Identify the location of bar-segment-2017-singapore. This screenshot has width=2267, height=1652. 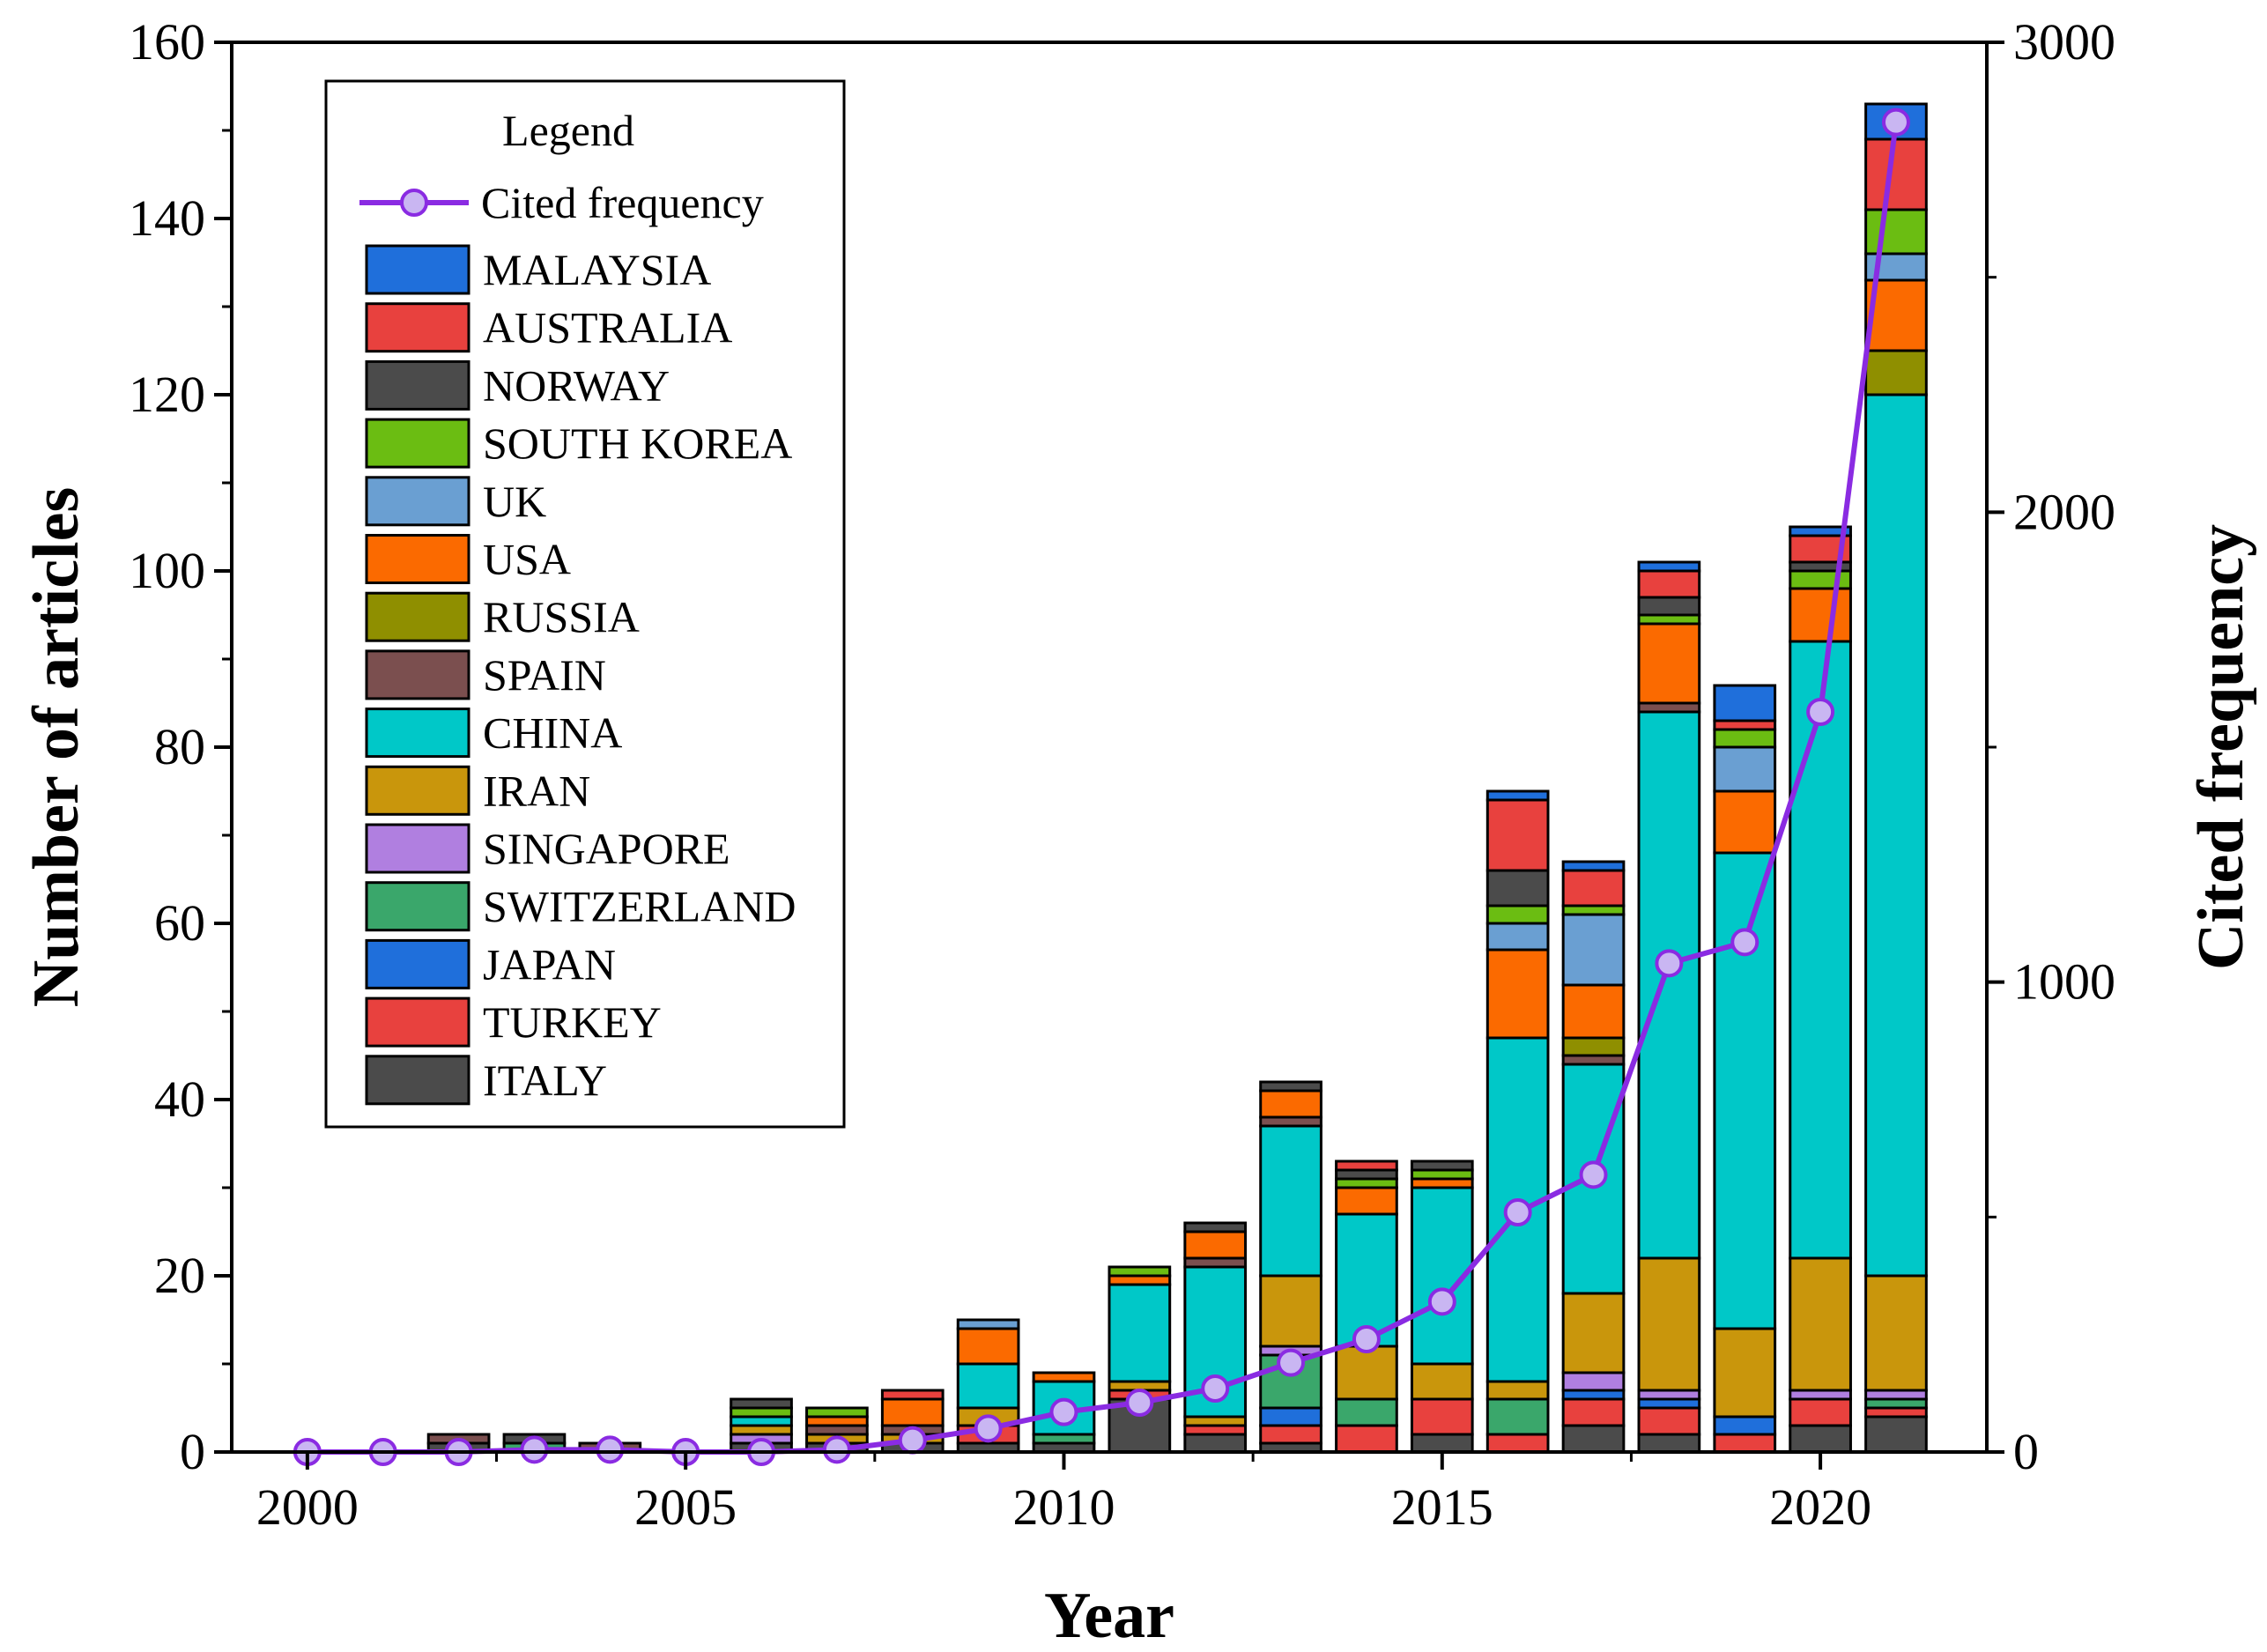
(1593, 1381).